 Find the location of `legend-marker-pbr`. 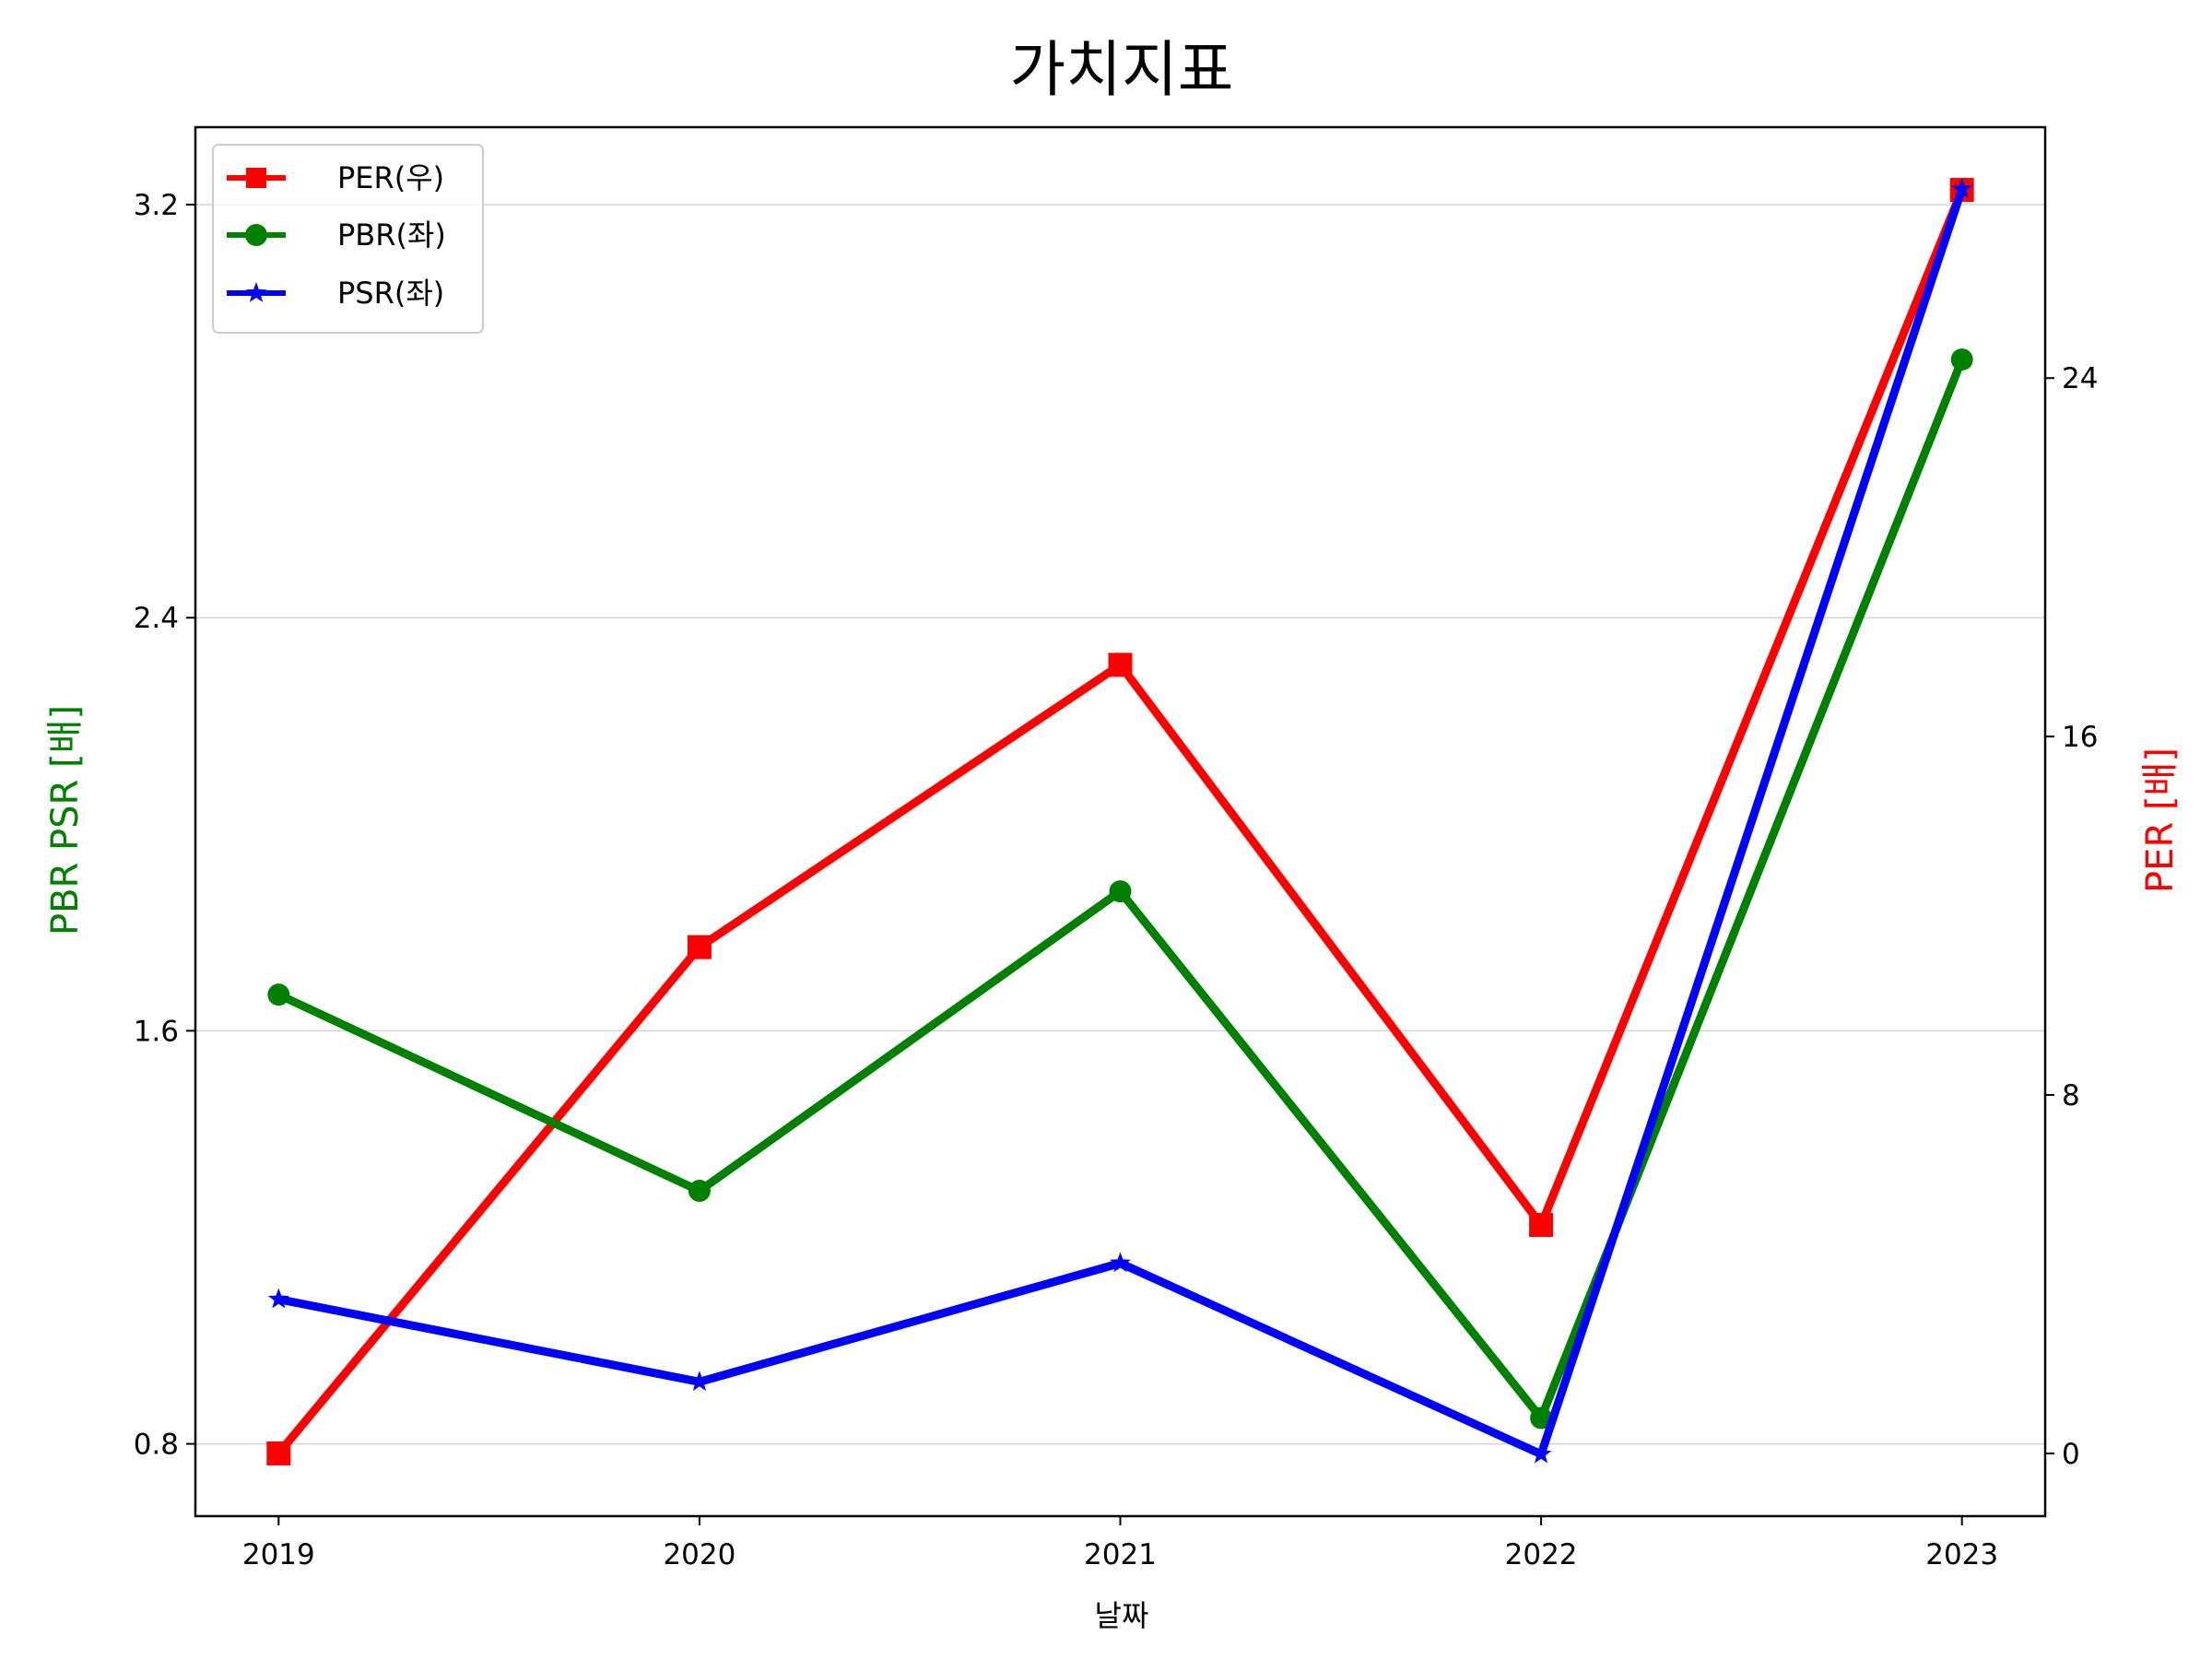

legend-marker-pbr is located at coordinates (256, 235).